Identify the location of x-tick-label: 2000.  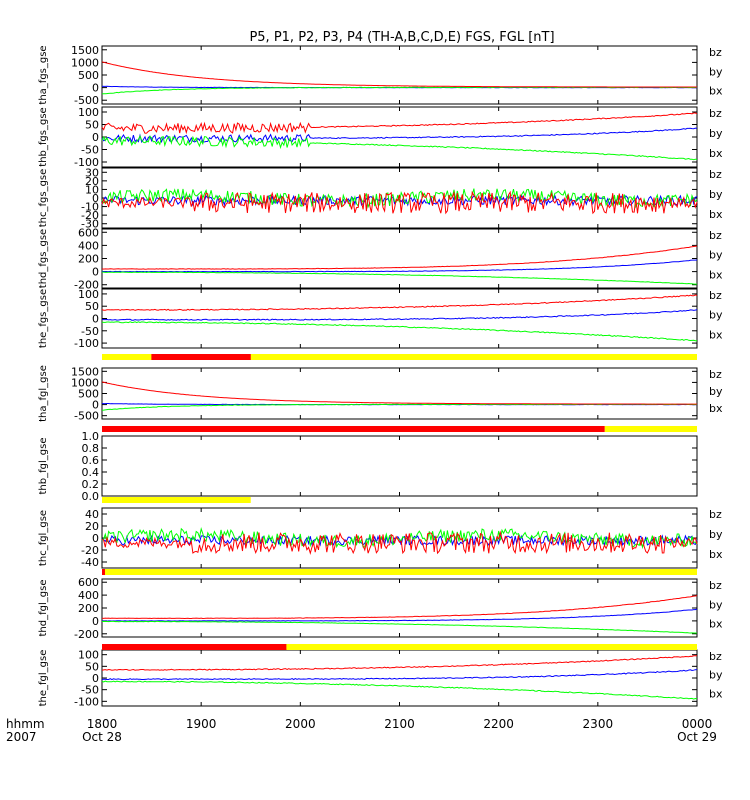
(300, 724).